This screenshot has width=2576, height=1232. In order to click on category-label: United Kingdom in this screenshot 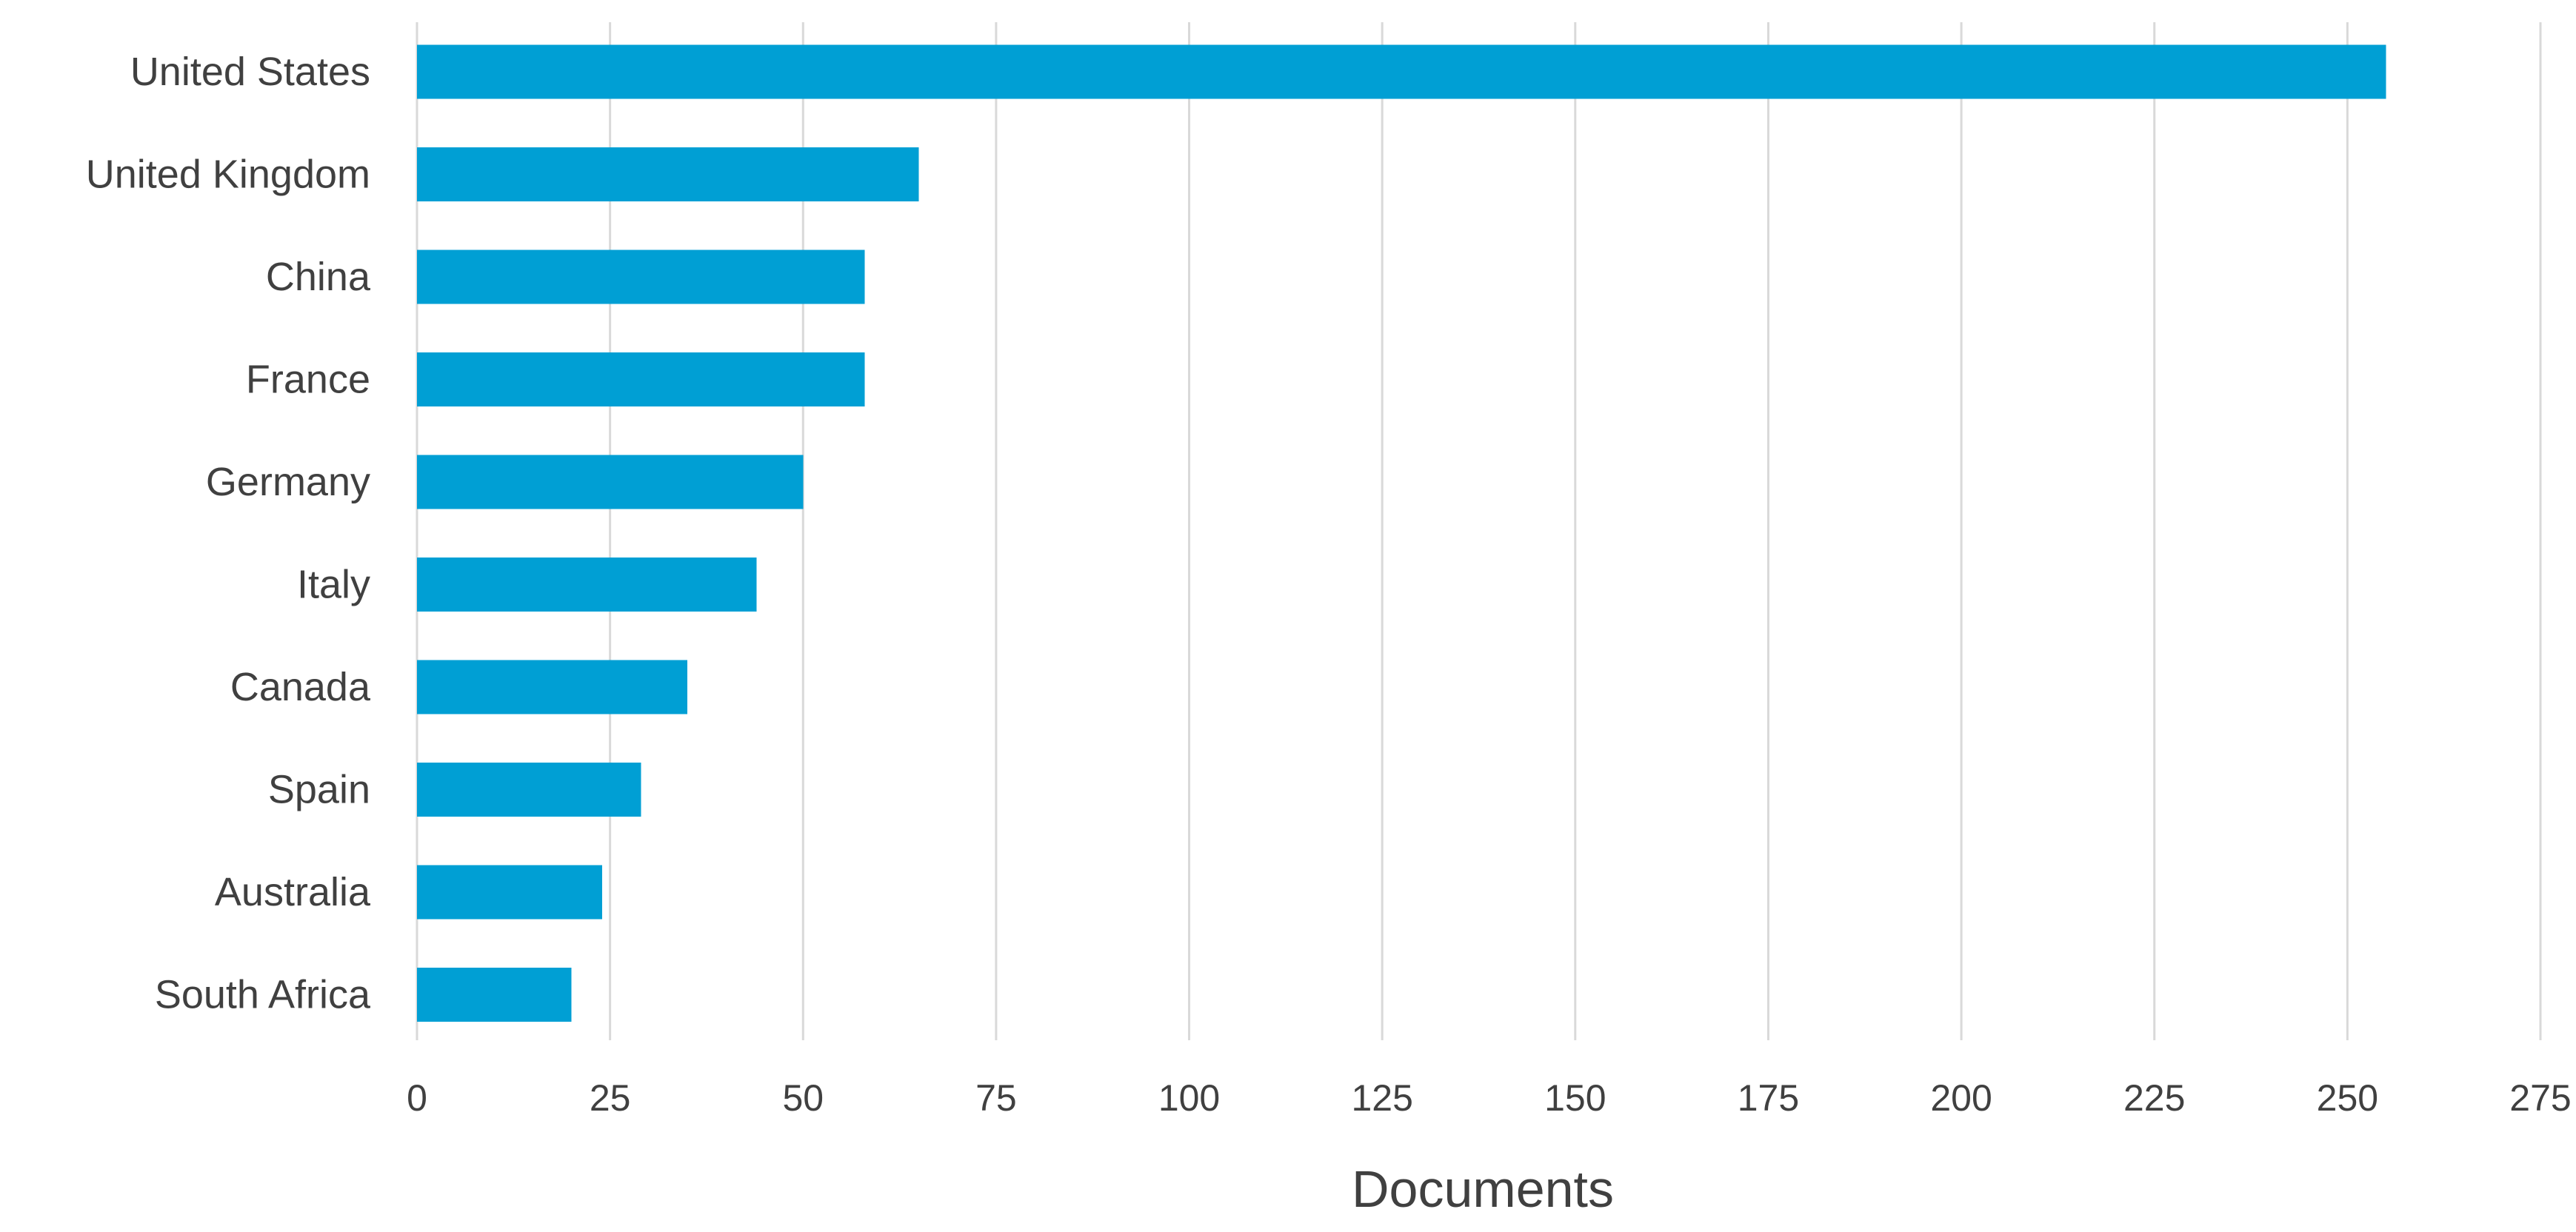, I will do `click(228, 175)`.